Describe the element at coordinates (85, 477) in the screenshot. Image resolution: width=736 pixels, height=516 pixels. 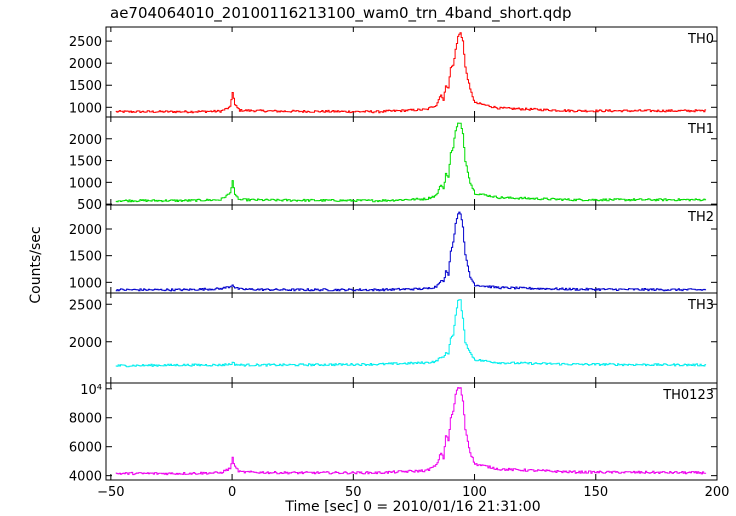
I see `y-tick-label: 4000` at that location.